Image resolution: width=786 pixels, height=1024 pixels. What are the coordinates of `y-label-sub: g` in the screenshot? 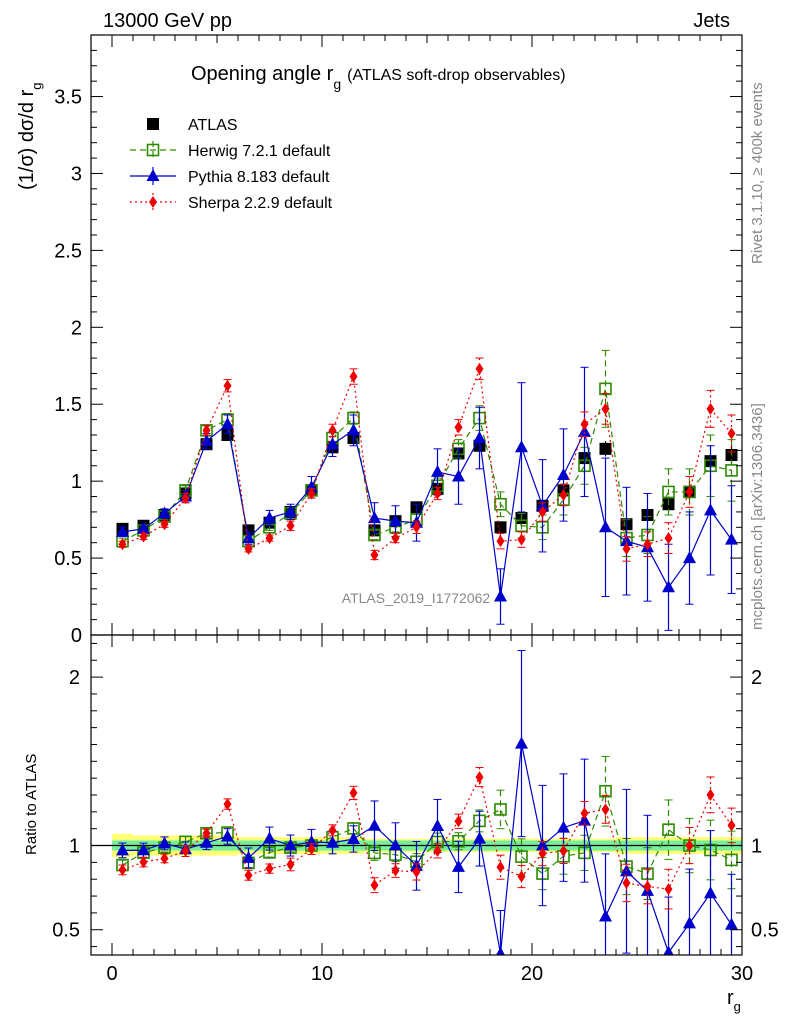 It's located at (36, 86).